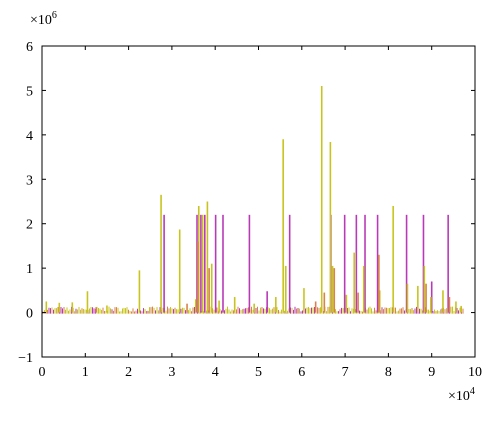 This screenshot has height=423, width=500. I want to click on x-tick-labels: 0 1 2 3 4 5 6 7 8 9 10, so click(261, 372).